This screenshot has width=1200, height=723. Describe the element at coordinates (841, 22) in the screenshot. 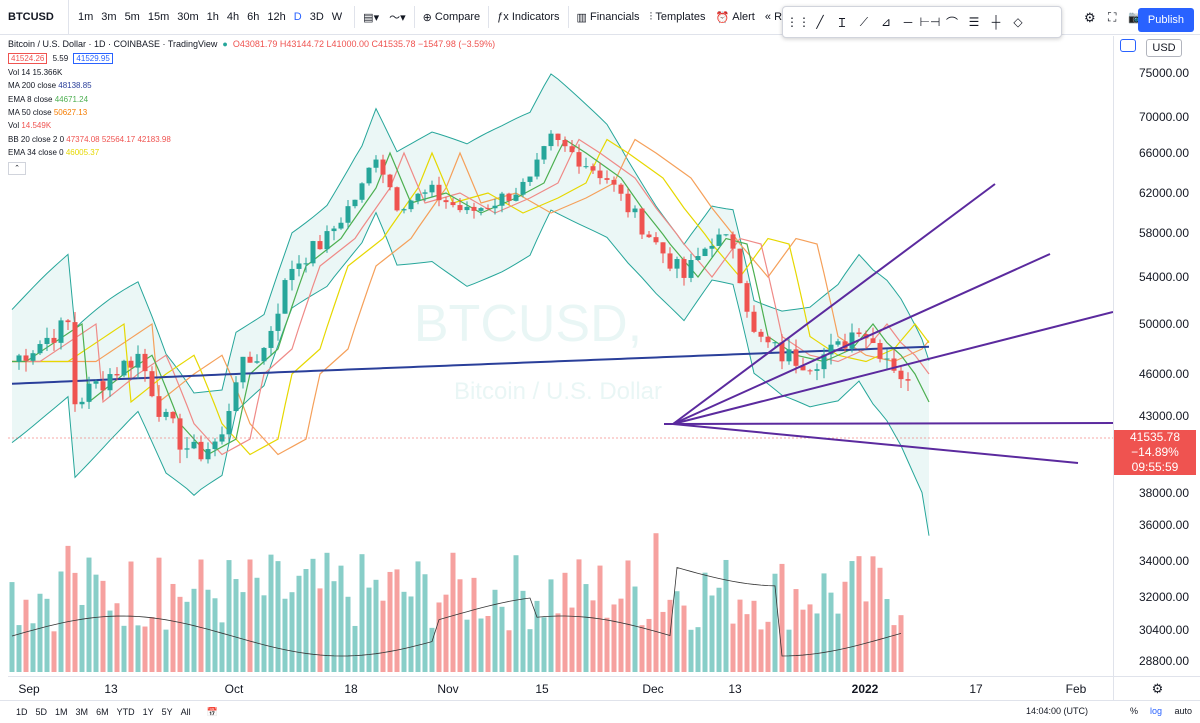

I see `text-cursor-icon: Ｉ` at that location.